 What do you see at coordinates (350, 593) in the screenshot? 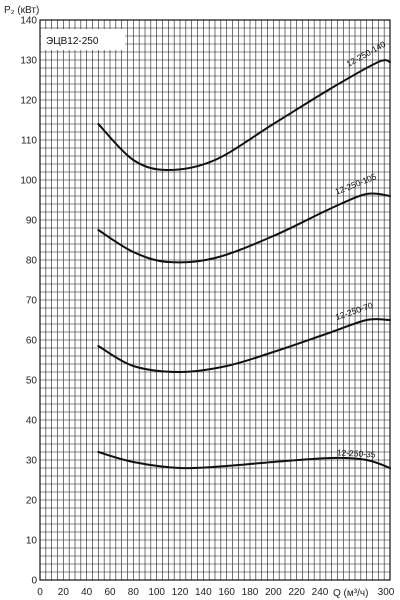
I see `x-axis-title: Q (м³/ч)` at bounding box center [350, 593].